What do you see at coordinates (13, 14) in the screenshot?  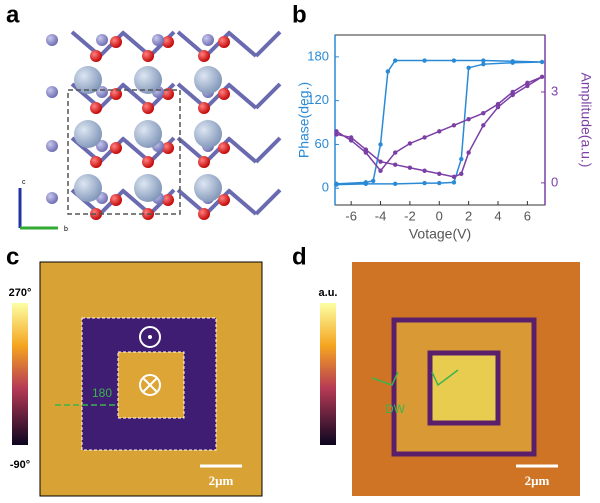 I see `panel-label: a` at bounding box center [13, 14].